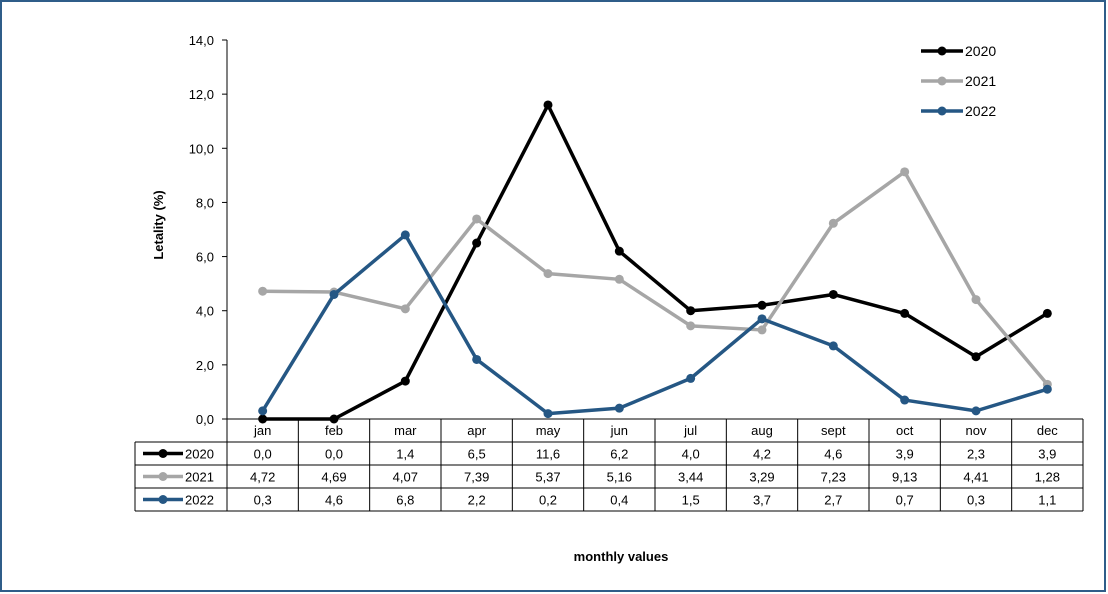 Image resolution: width=1108 pixels, height=594 pixels. Describe the element at coordinates (905, 430) in the screenshot. I see `x-tick-label: oct` at that location.